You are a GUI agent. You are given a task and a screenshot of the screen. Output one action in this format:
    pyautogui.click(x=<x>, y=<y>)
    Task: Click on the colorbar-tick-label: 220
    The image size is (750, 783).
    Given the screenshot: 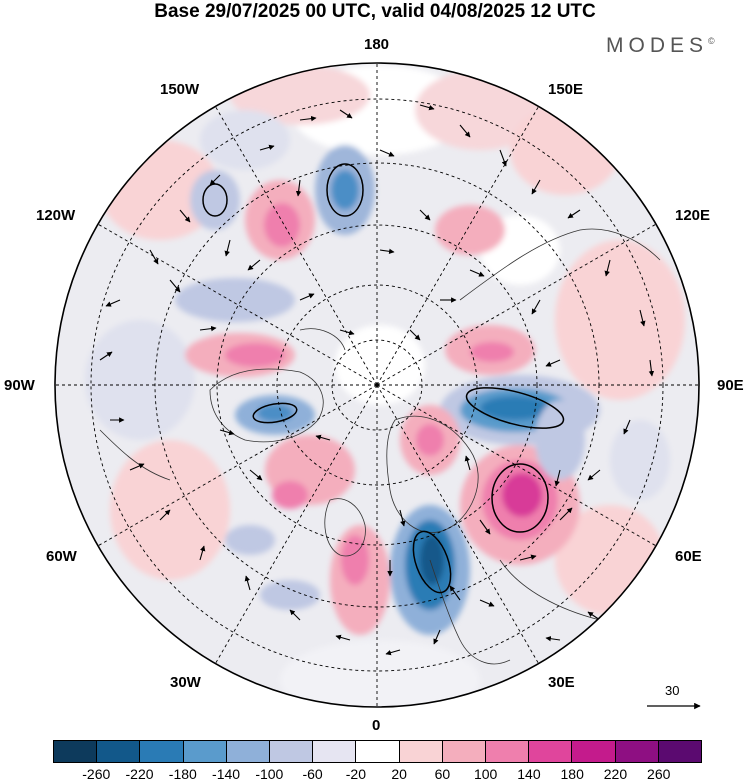 What is the action you would take?
    pyautogui.click(x=615, y=774)
    